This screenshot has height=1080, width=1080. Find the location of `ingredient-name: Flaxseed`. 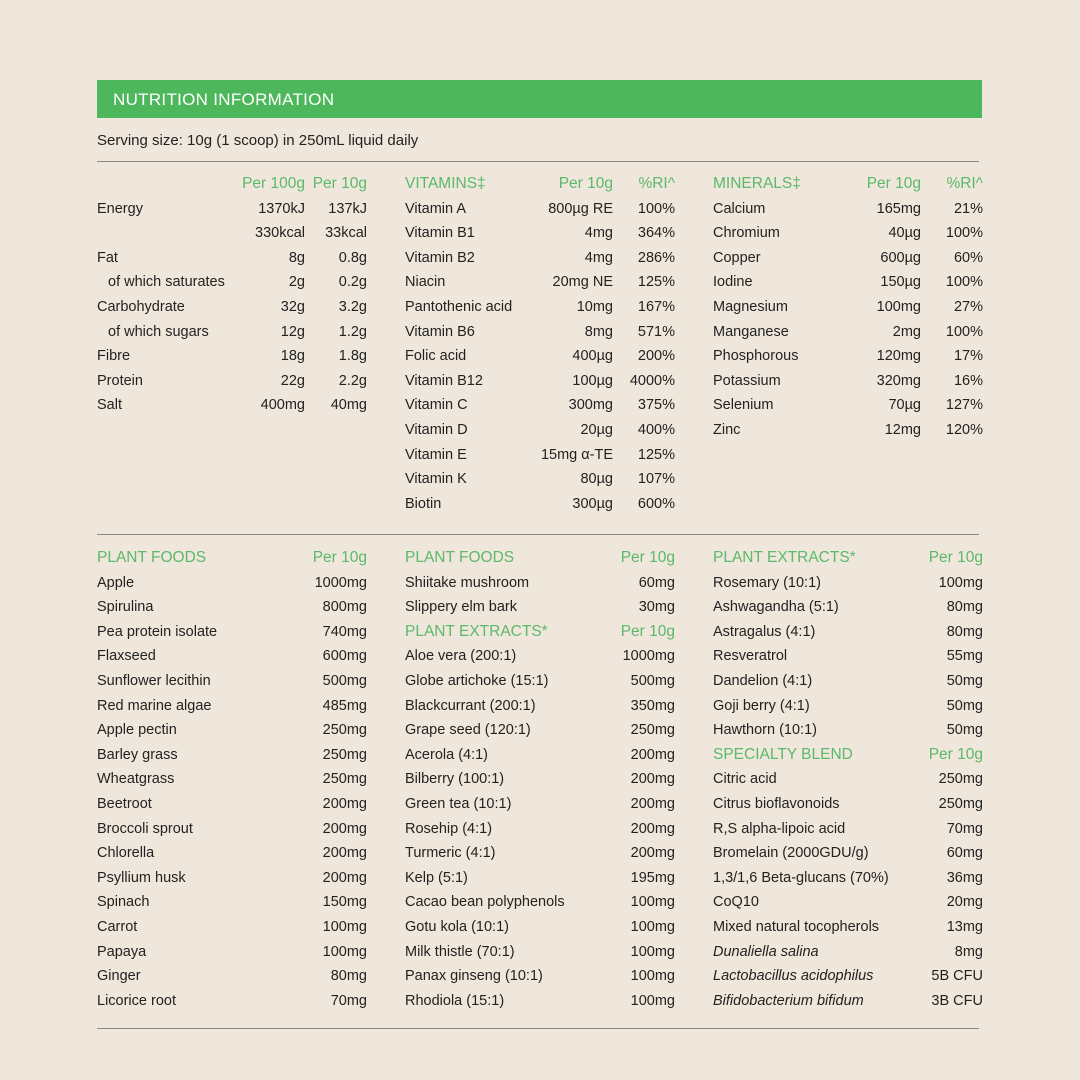

ingredient-name: Flaxseed is located at coordinates (126, 656).